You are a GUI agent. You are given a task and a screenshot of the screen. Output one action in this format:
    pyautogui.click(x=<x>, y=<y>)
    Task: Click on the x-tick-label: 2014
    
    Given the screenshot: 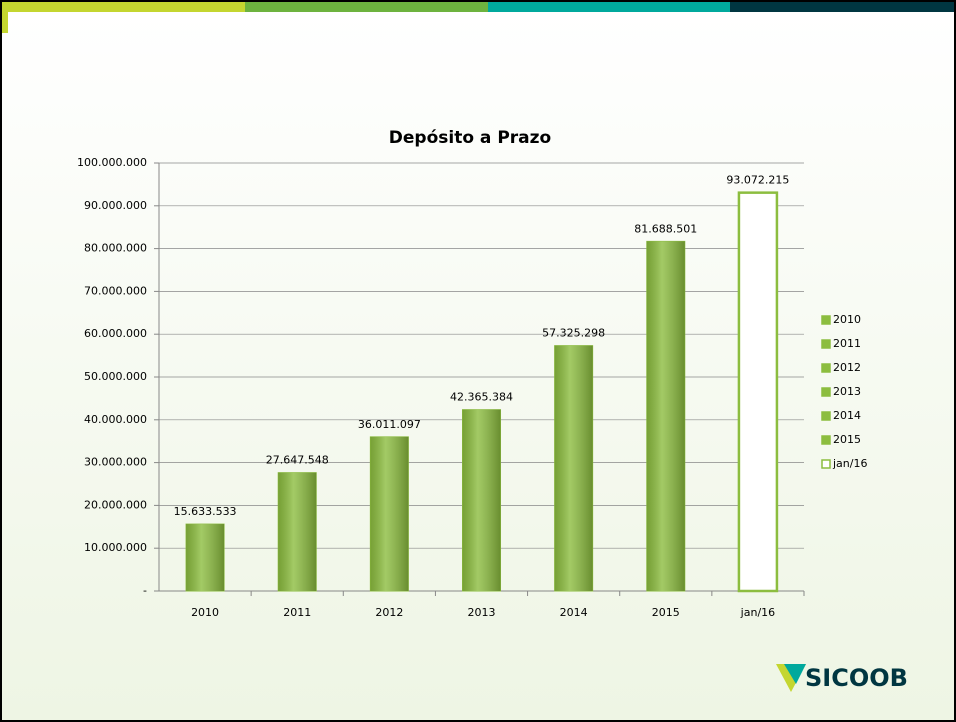 What is the action you would take?
    pyautogui.click(x=574, y=612)
    